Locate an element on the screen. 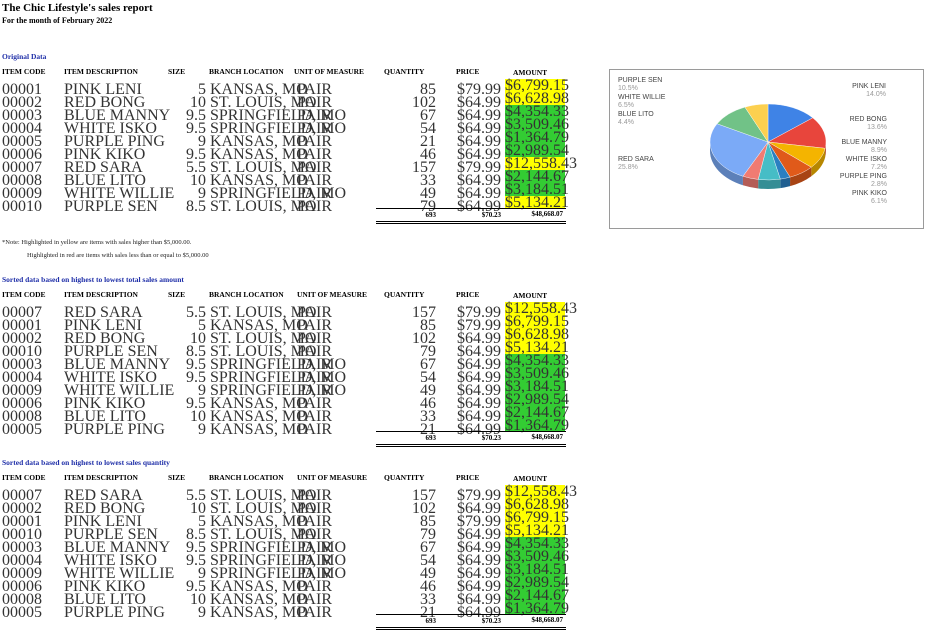 Image resolution: width=926 pixels, height=634 pixels. total-rule-top is located at coordinates (471, 614).